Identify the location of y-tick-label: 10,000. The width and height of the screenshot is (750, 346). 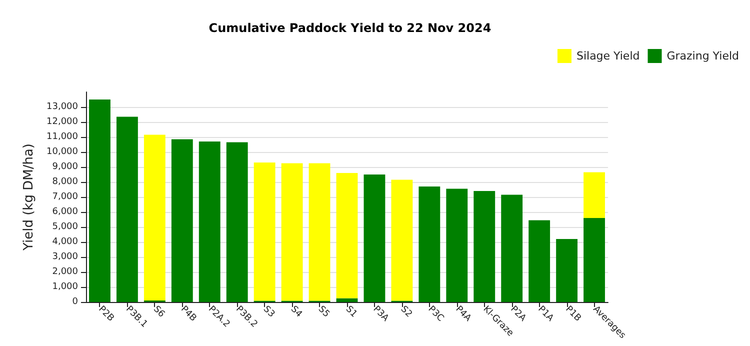
(62, 152).